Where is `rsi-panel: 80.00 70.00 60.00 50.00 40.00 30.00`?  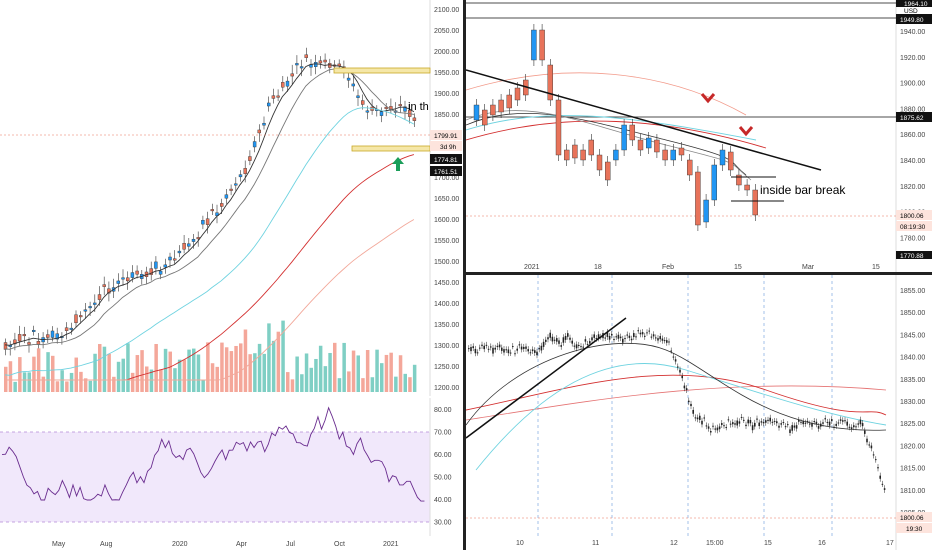
rsi-panel: 80.00 70.00 60.00 50.00 40.00 30.00 is located at coordinates (231, 467).